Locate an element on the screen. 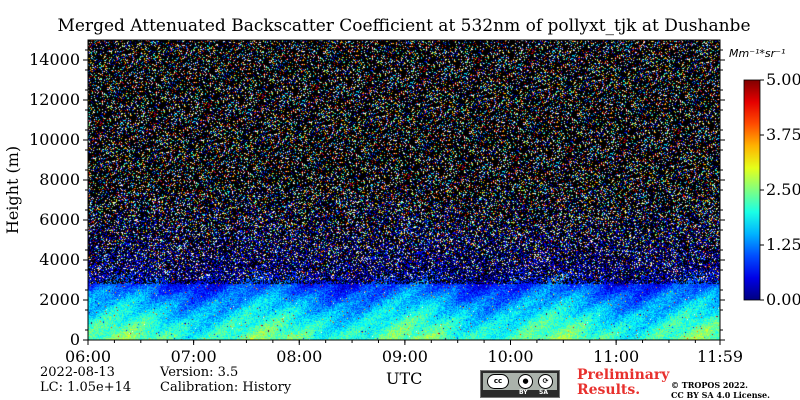 This screenshot has height=400, width=800. colorbar-tick-label: 1.25 is located at coordinates (783, 244).